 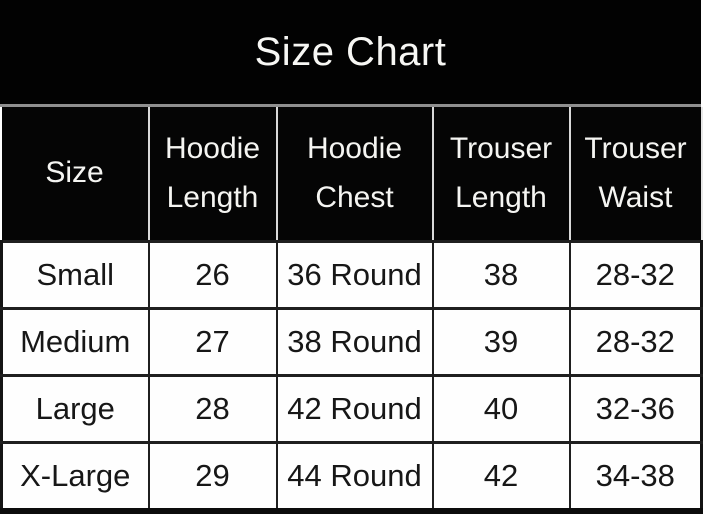 I want to click on size-label: Small, so click(x=75, y=275).